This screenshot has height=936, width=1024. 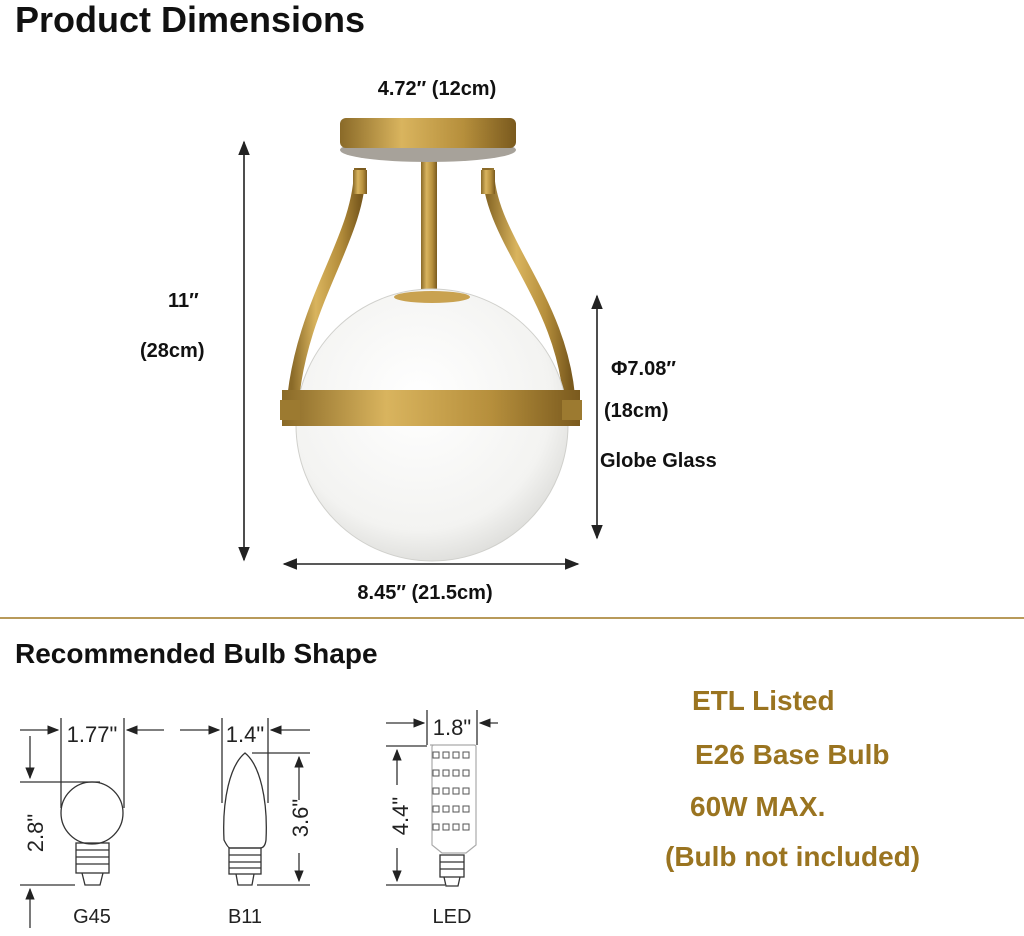 What do you see at coordinates (245, 917) in the screenshot?
I see `b11-name: B11` at bounding box center [245, 917].